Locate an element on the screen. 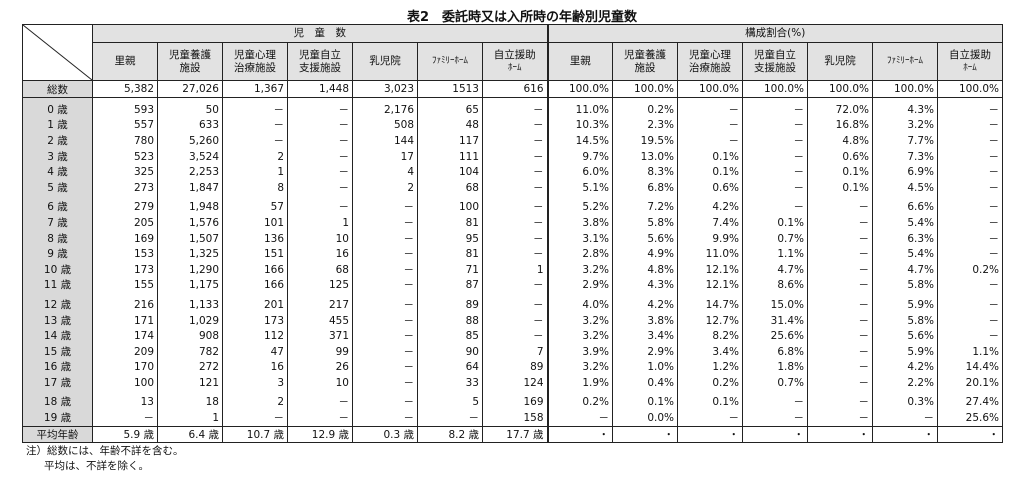 This screenshot has height=480, width=1024. group-header-ratios: 構成割合(%) is located at coordinates (774, 33).